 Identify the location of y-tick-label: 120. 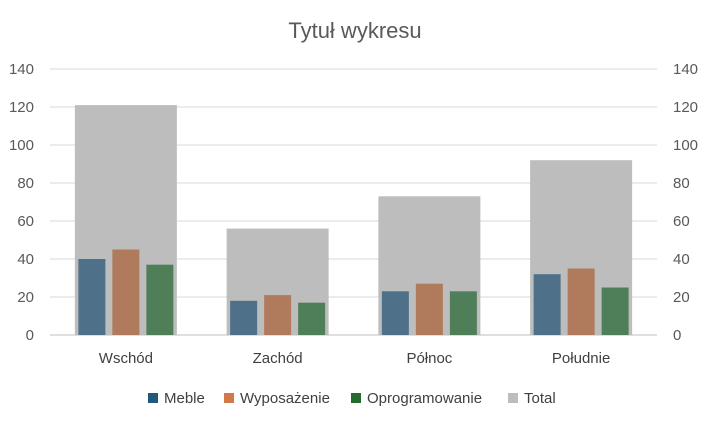
(21, 107).